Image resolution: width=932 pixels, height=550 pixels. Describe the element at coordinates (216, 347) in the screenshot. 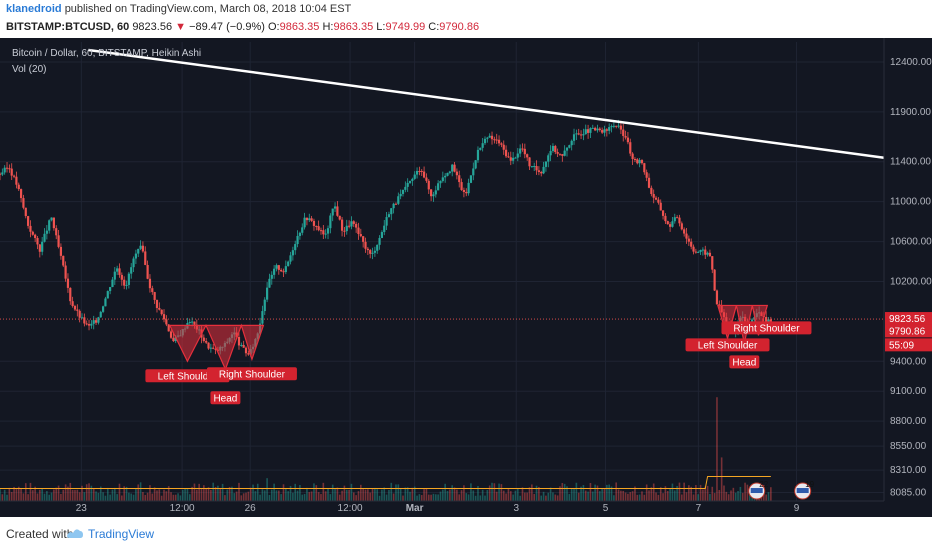

I see `pattern-shape` at that location.